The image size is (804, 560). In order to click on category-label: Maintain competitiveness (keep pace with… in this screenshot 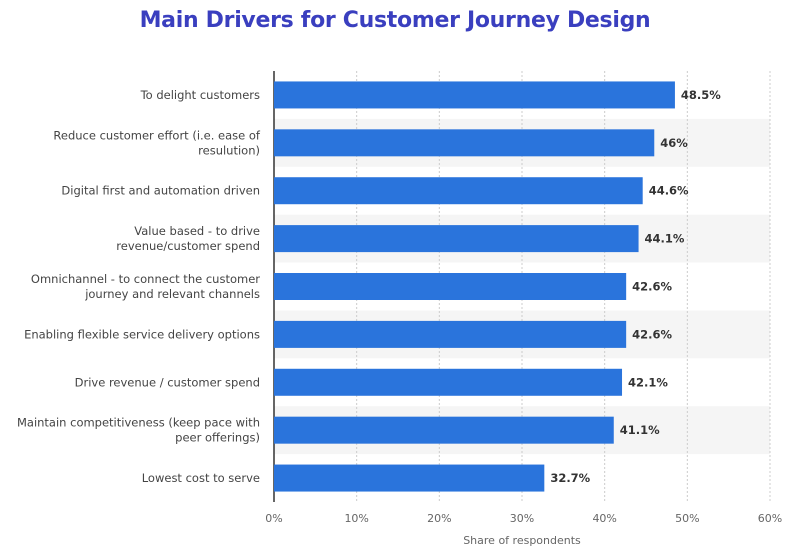, I will do `click(138, 430)`.